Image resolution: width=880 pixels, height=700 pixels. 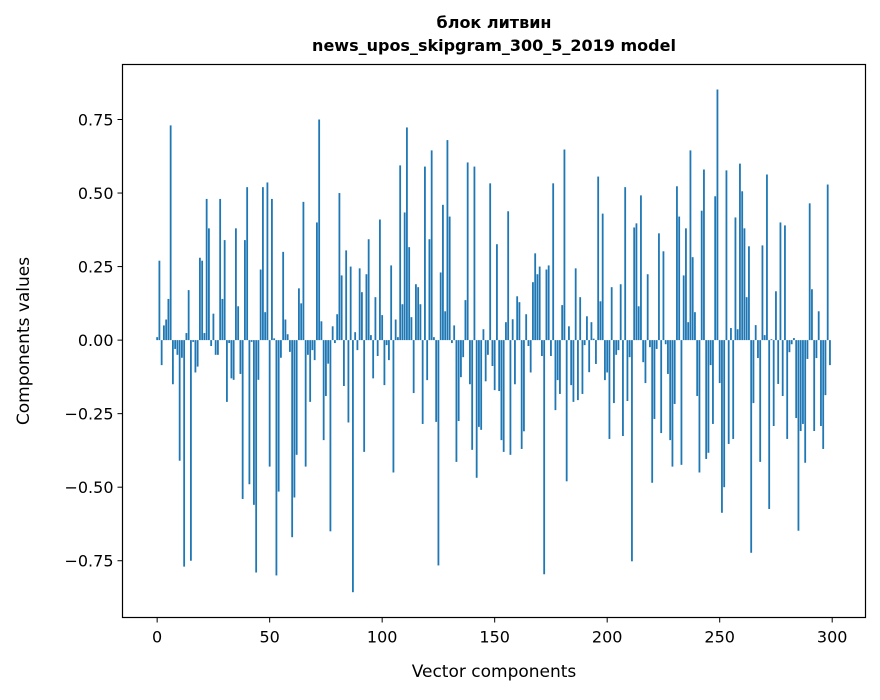 I want to click on x-tick-label: 300, so click(x=832, y=637).